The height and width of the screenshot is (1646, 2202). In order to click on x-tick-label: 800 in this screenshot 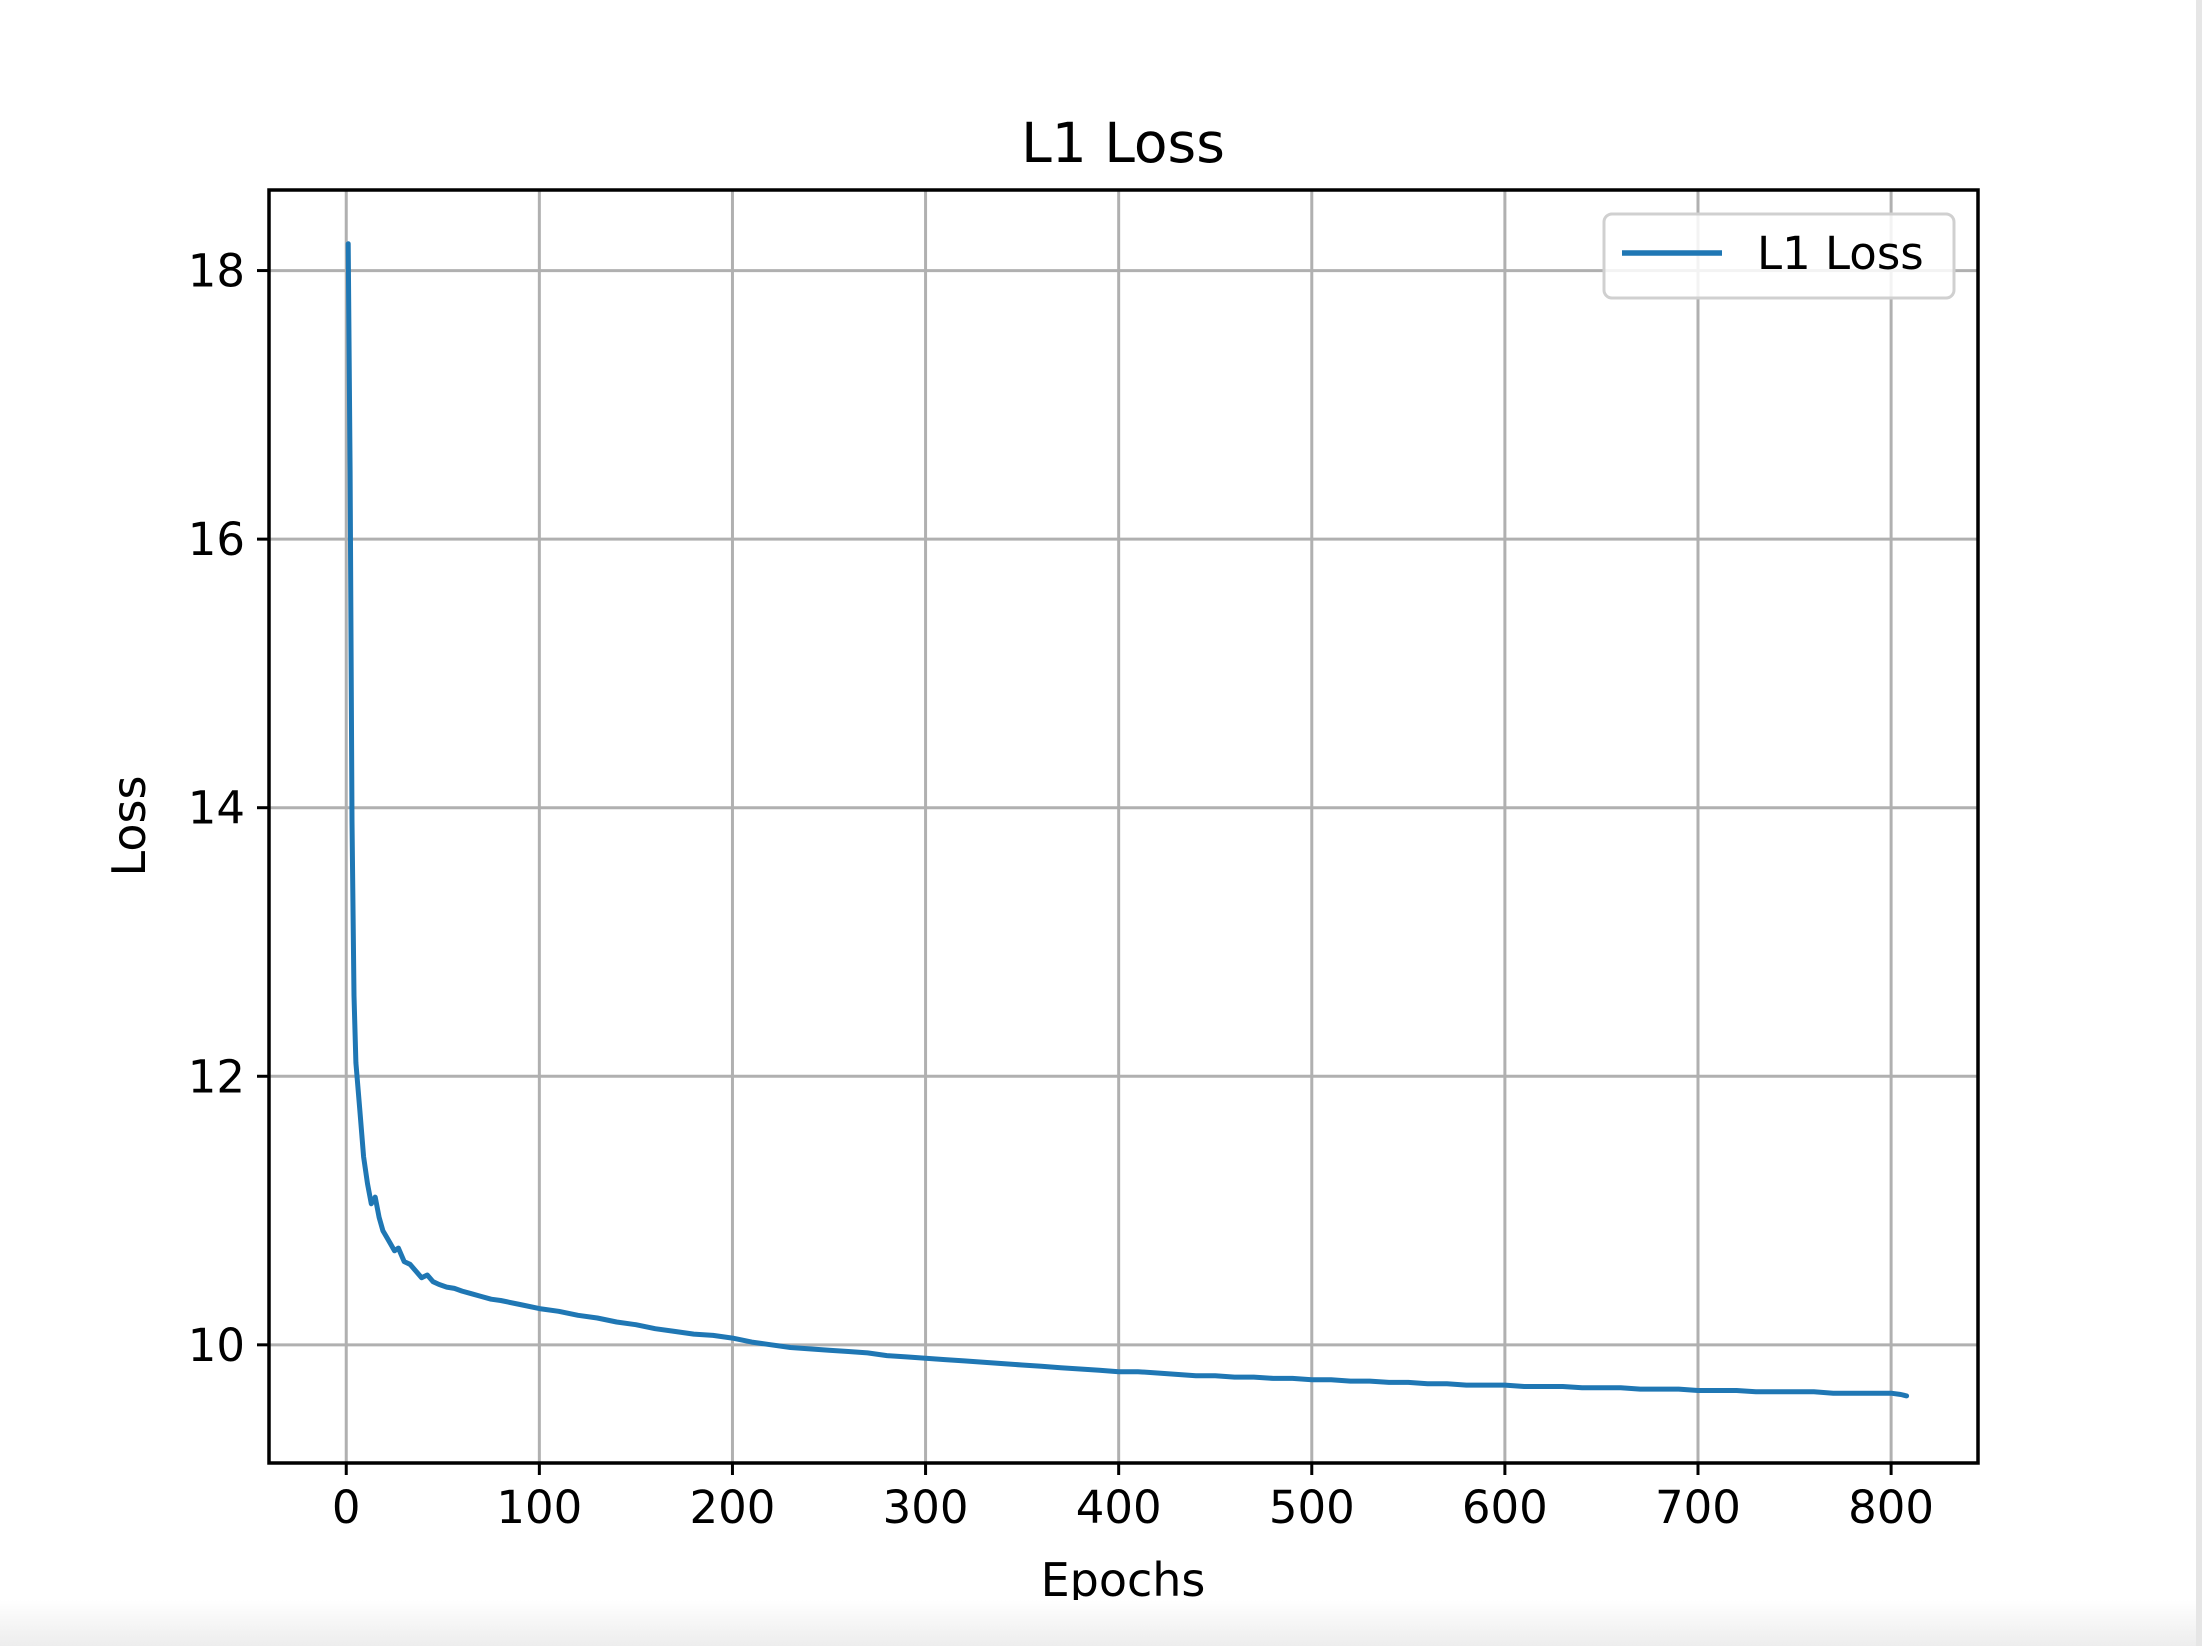, I will do `click(1891, 1507)`.